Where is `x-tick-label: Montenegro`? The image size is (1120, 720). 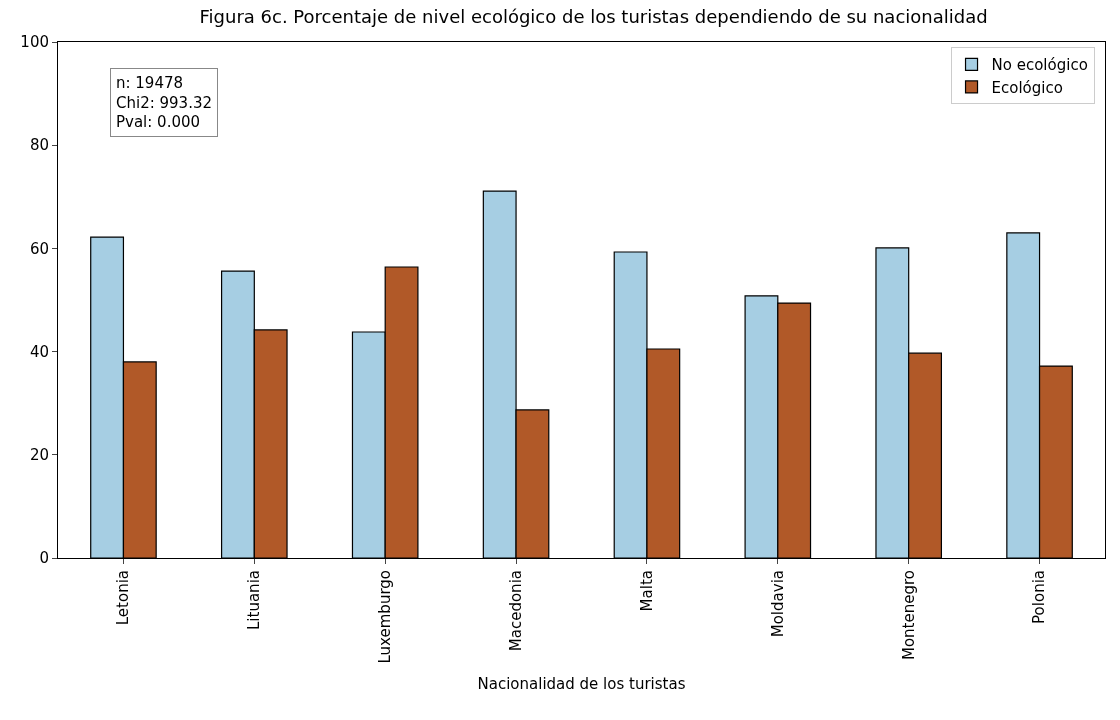 x-tick-label: Montenegro is located at coordinates (908, 615).